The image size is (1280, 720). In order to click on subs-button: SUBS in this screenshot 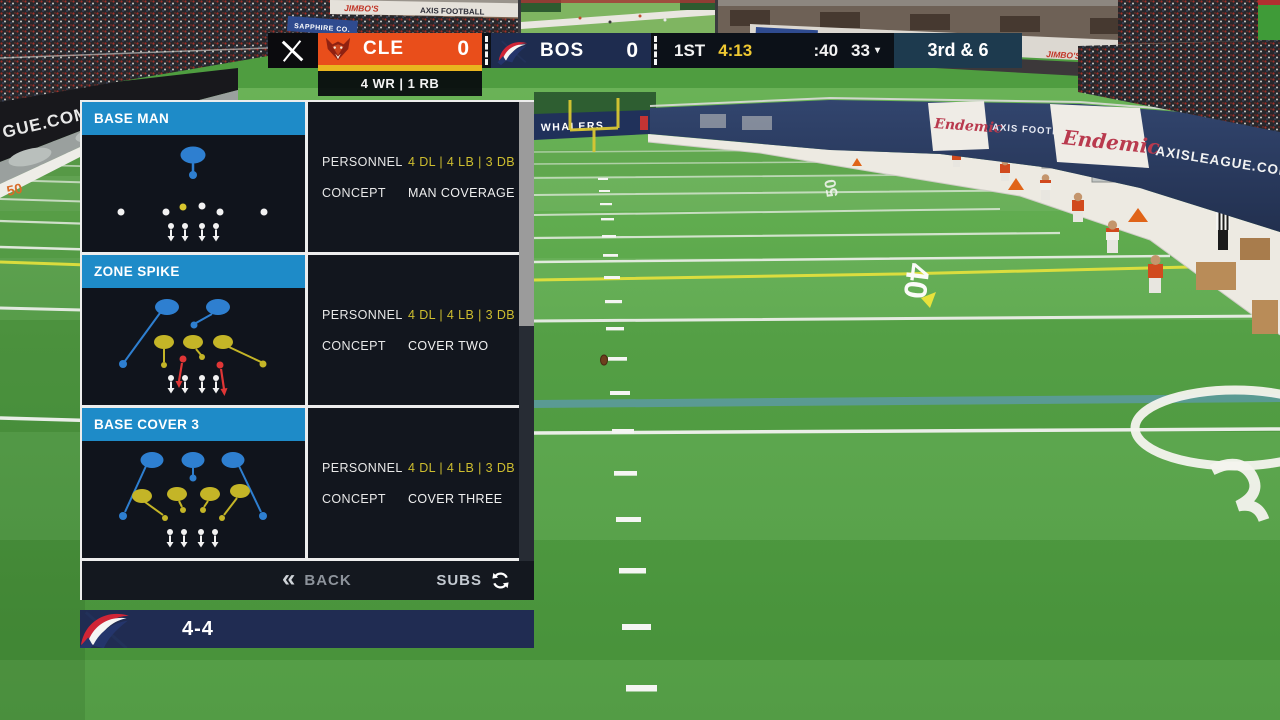, I will do `click(473, 580)`.